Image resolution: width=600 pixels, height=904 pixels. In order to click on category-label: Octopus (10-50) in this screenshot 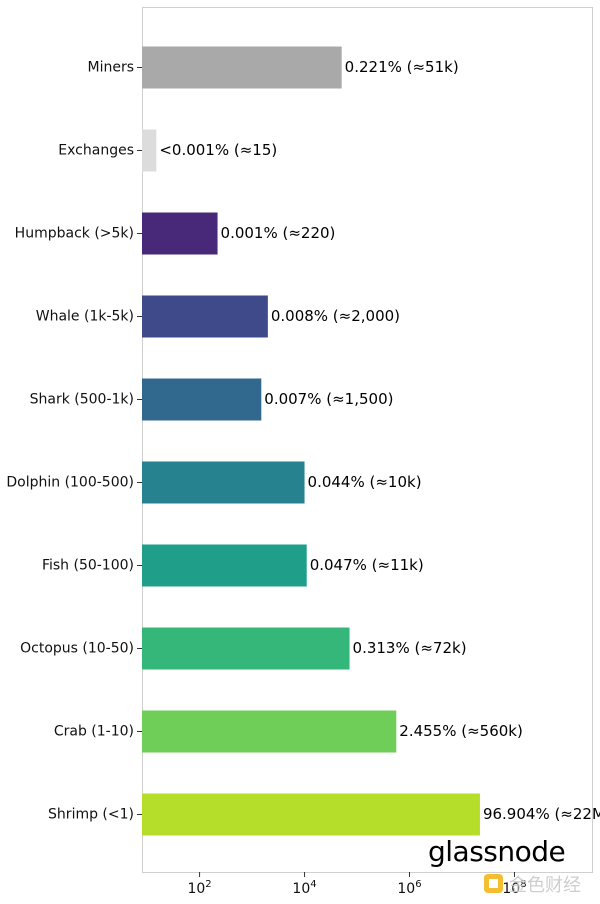, I will do `click(77, 649)`.